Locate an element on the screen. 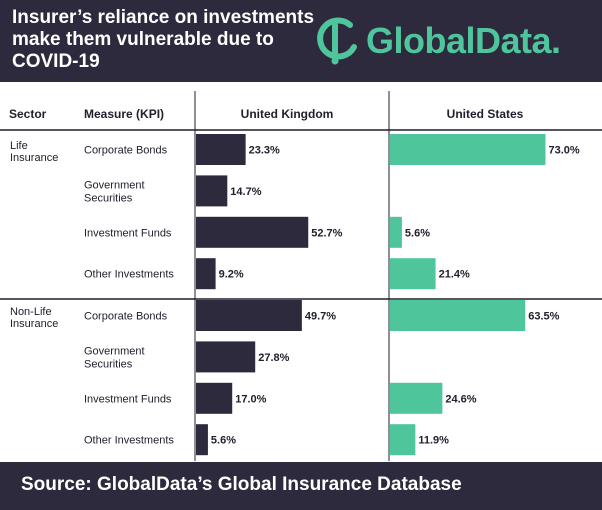 This screenshot has height=510, width=602. header-measure: Measure (KPI) is located at coordinates (124, 114).